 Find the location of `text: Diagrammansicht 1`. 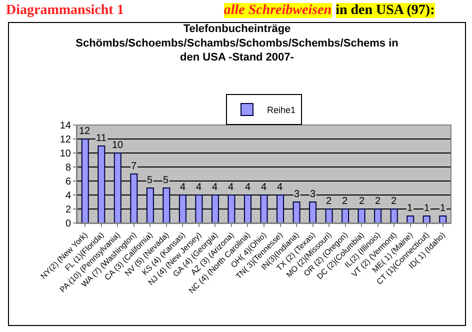

text: Diagrammansicht 1 is located at coordinates (65, 10).